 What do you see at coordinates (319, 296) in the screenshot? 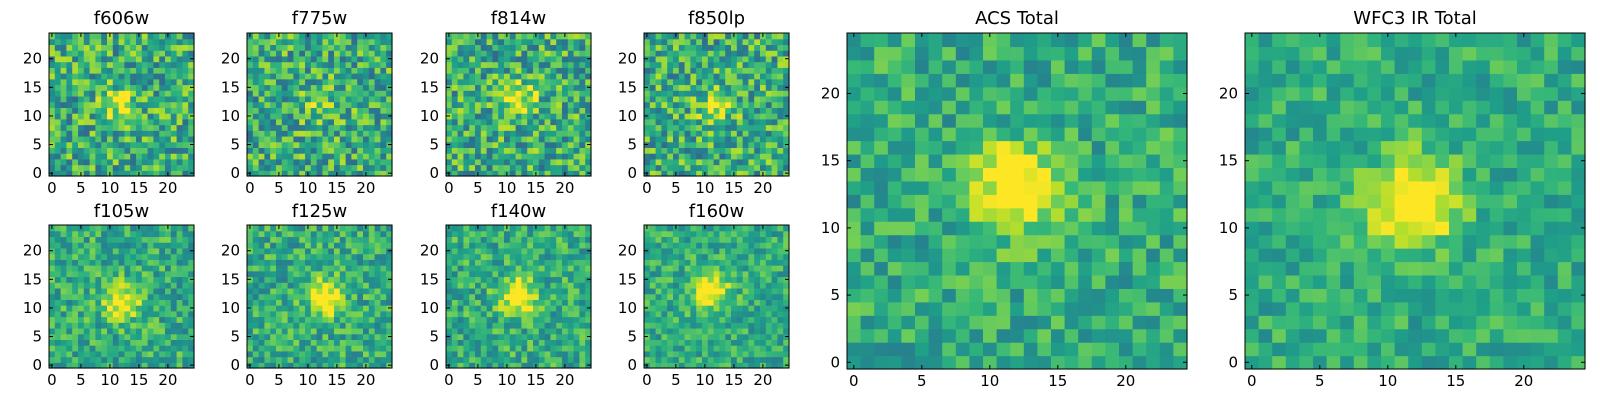
I see `axes-frame` at bounding box center [319, 296].